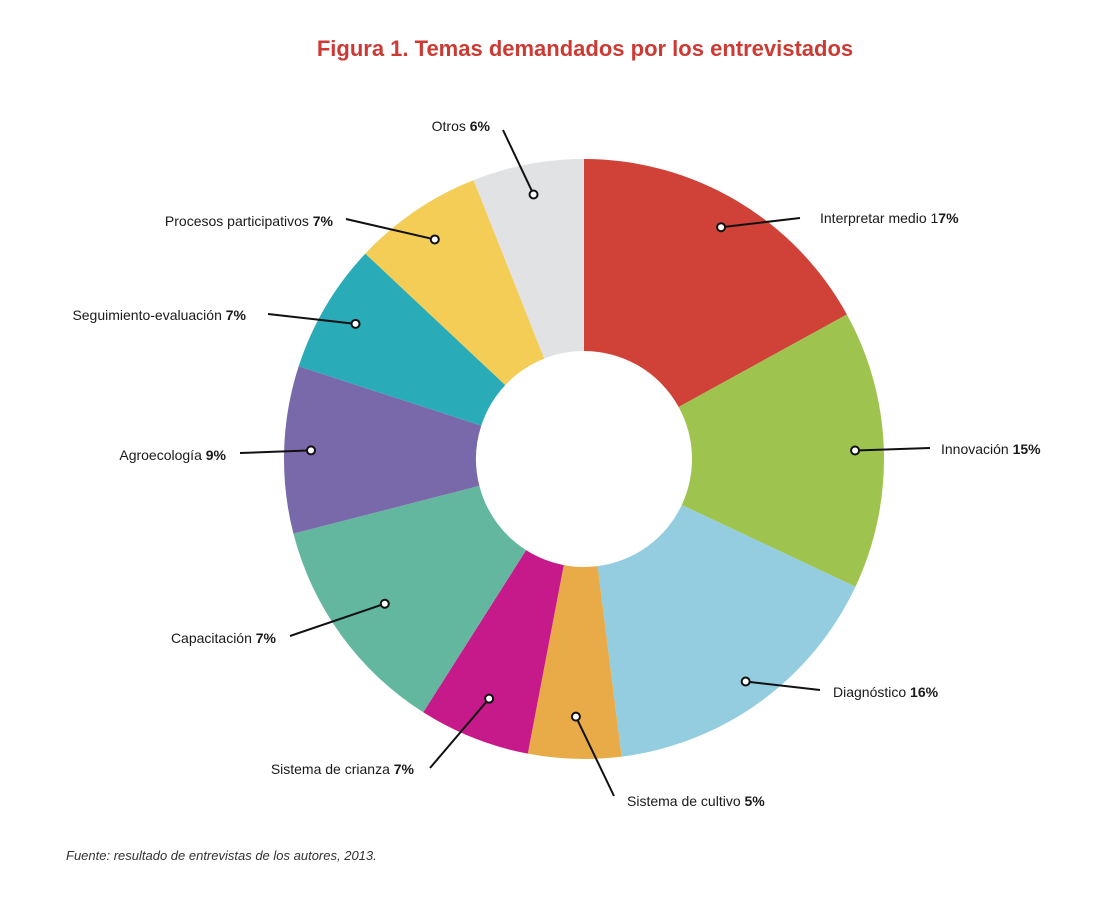 The width and height of the screenshot is (1100, 910). Describe the element at coordinates (162, 455) in the screenshot. I see `slice-label-name: Agroecología` at that location.